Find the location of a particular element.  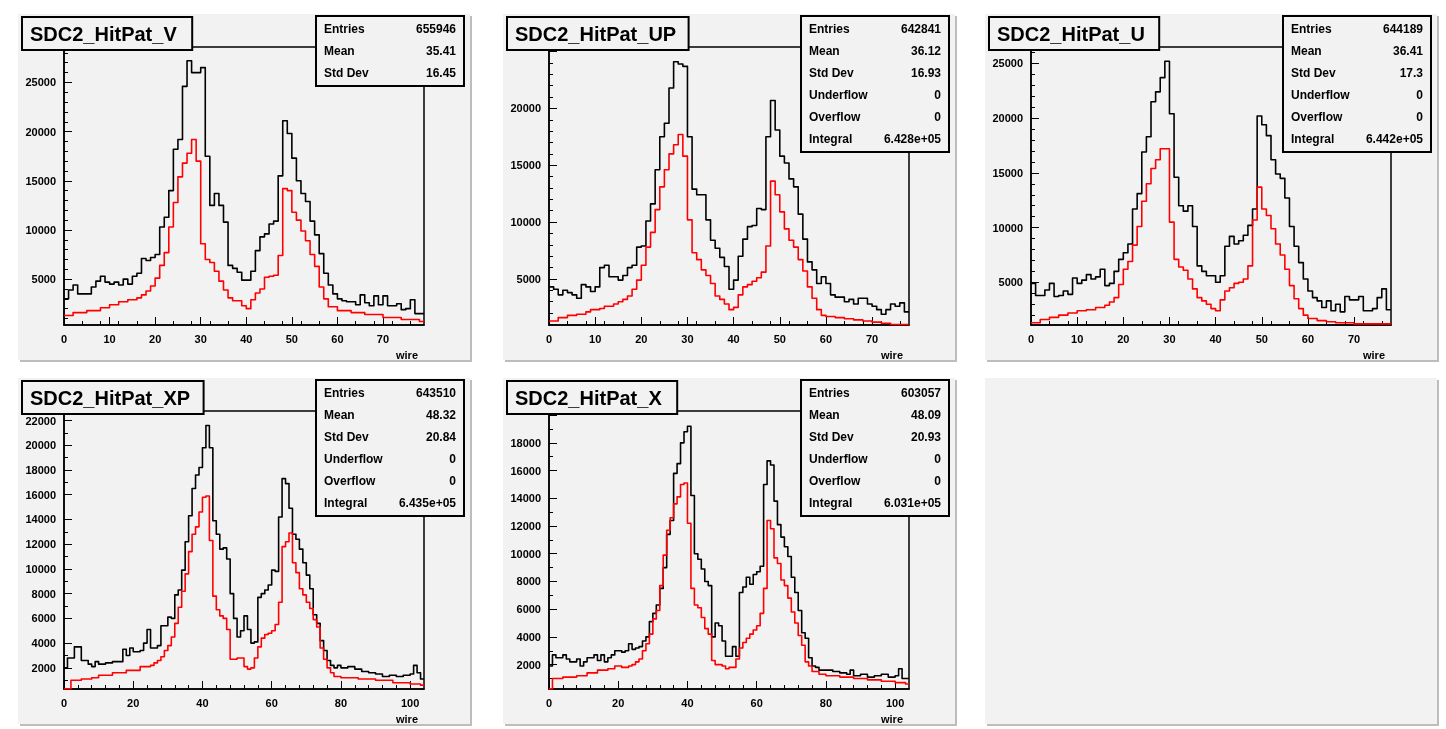

text: Mean 36.12 is located at coordinates (875, 51).